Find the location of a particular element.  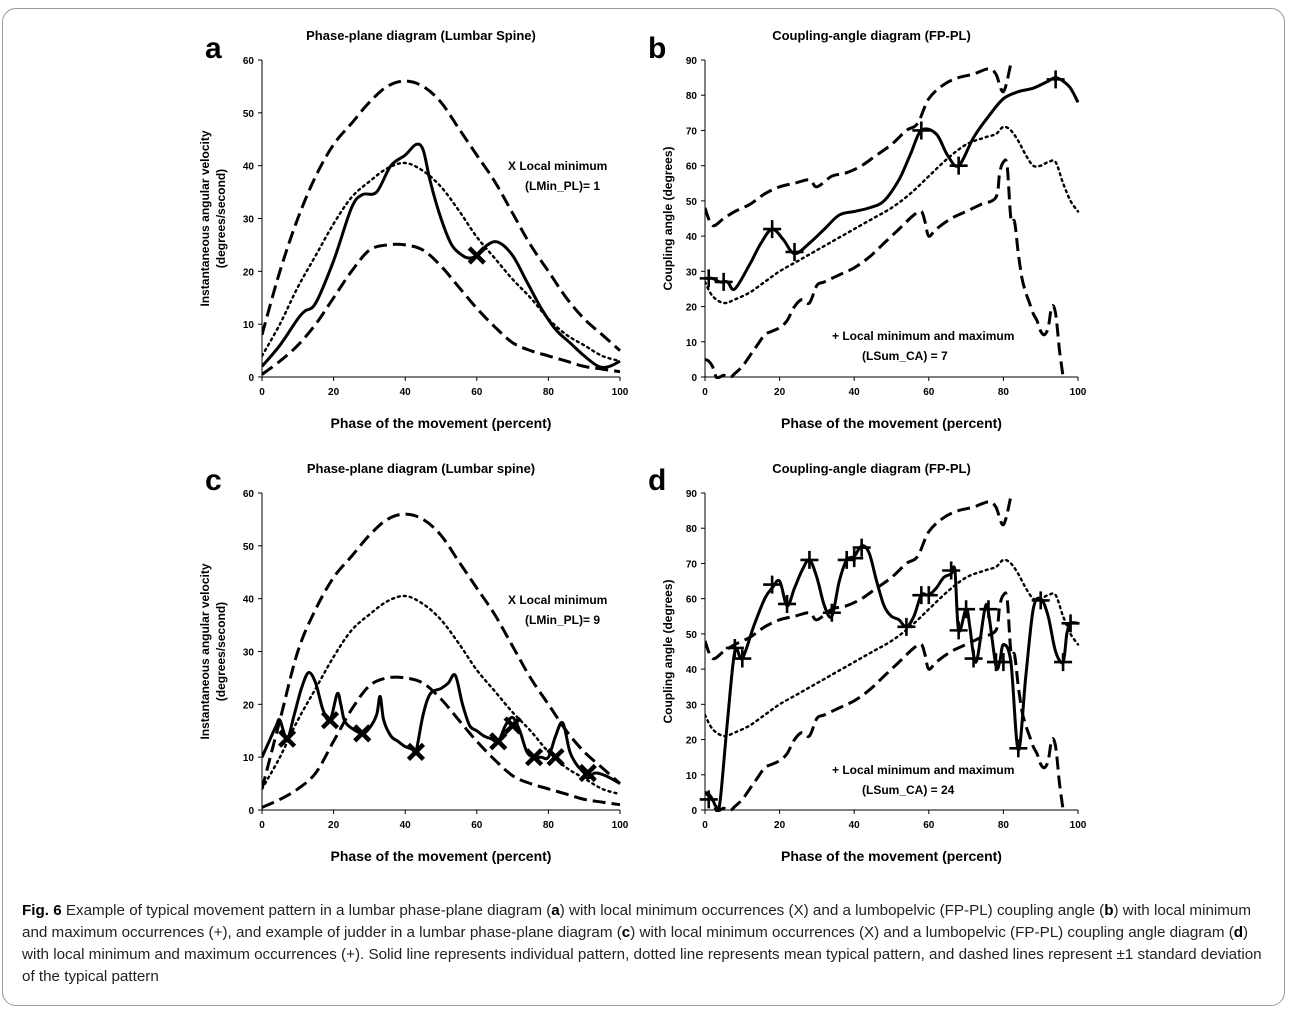

series-line-solid-c is located at coordinates (441, 728).